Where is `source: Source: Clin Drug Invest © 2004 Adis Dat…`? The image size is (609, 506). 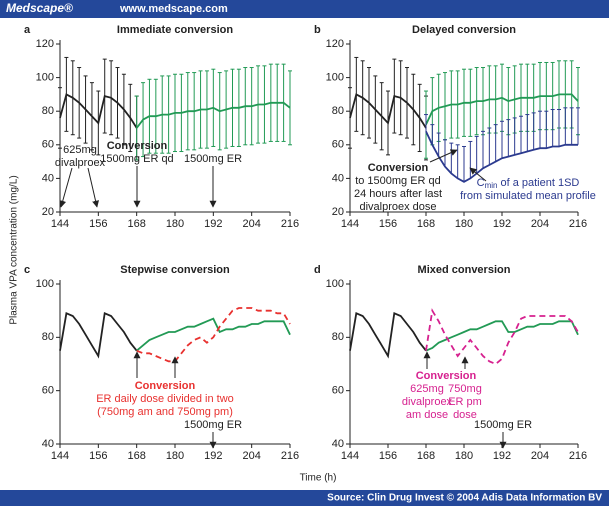
source: Source: Clin Drug Invest © 2004 Adis Dat… is located at coordinates (464, 498).